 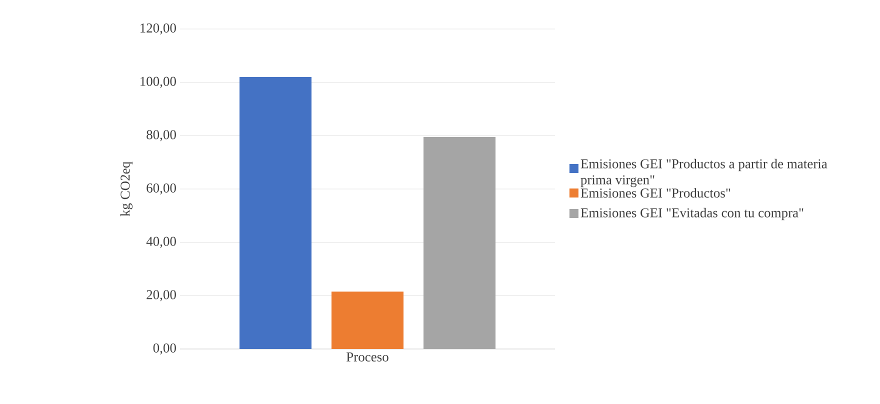 I want to click on y-tick-label: 40,00, so click(x=161, y=242).